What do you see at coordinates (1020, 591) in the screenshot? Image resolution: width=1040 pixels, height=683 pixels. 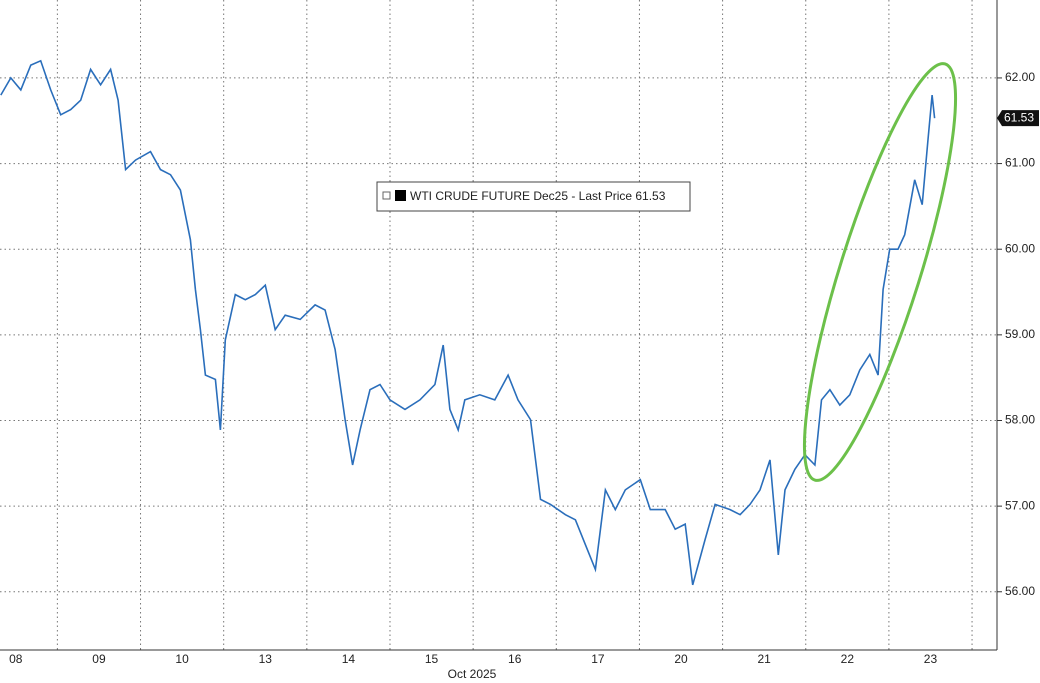 I see `y-tick-label: 56.00` at bounding box center [1020, 591].